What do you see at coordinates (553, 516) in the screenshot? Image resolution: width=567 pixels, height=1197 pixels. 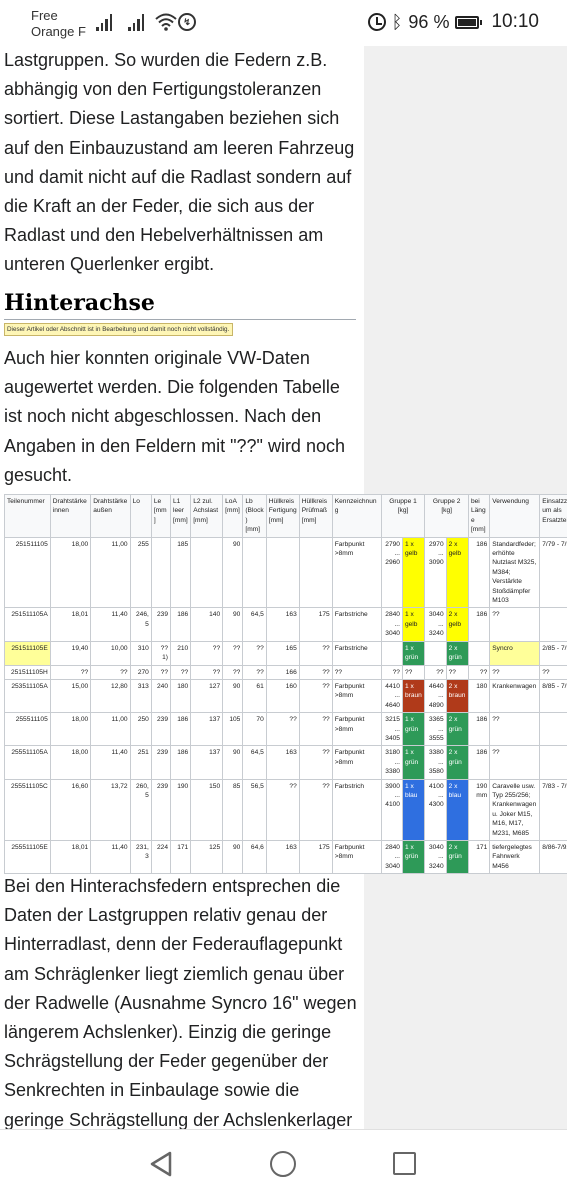 I see `table-header-cell: Einsatzzeitraum als Ersatzteil` at bounding box center [553, 516].